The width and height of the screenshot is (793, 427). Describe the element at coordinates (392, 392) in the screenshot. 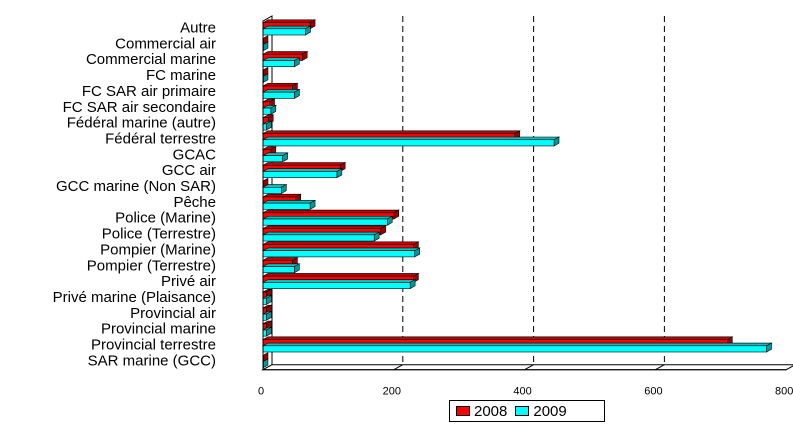

I see `x-tick-label: 200` at that location.